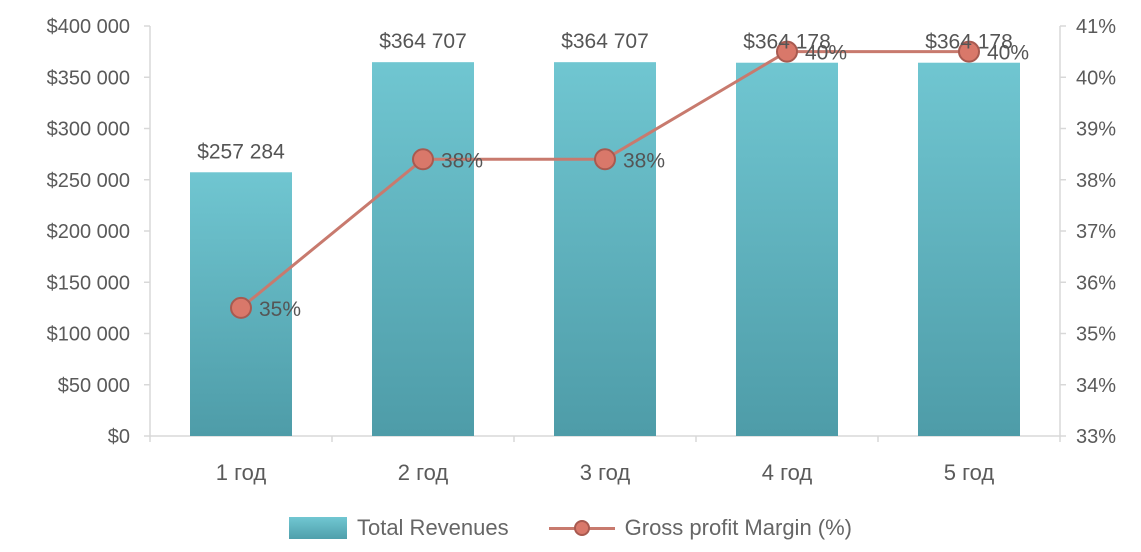  Describe the element at coordinates (88, 283) in the screenshot. I see `y-left-tick-label: $150 000` at that location.